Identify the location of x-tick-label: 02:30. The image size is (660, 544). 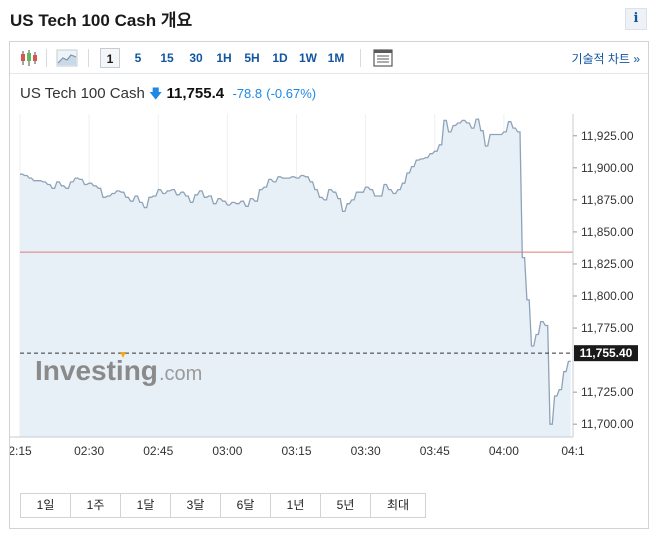
(89, 451).